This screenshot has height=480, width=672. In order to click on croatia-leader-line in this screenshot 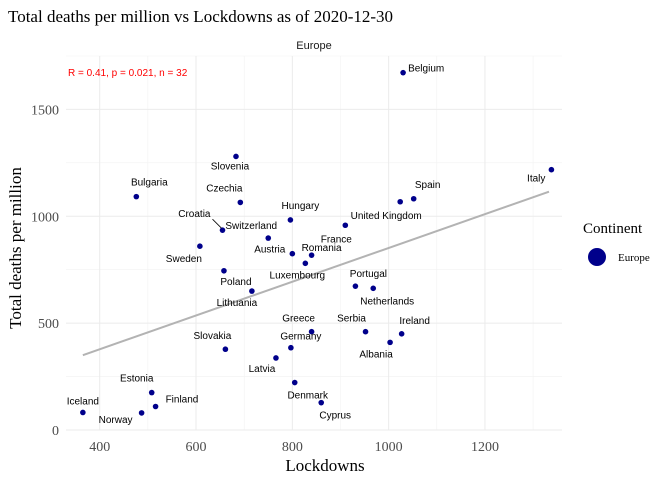, I will do `click(217, 223)`.